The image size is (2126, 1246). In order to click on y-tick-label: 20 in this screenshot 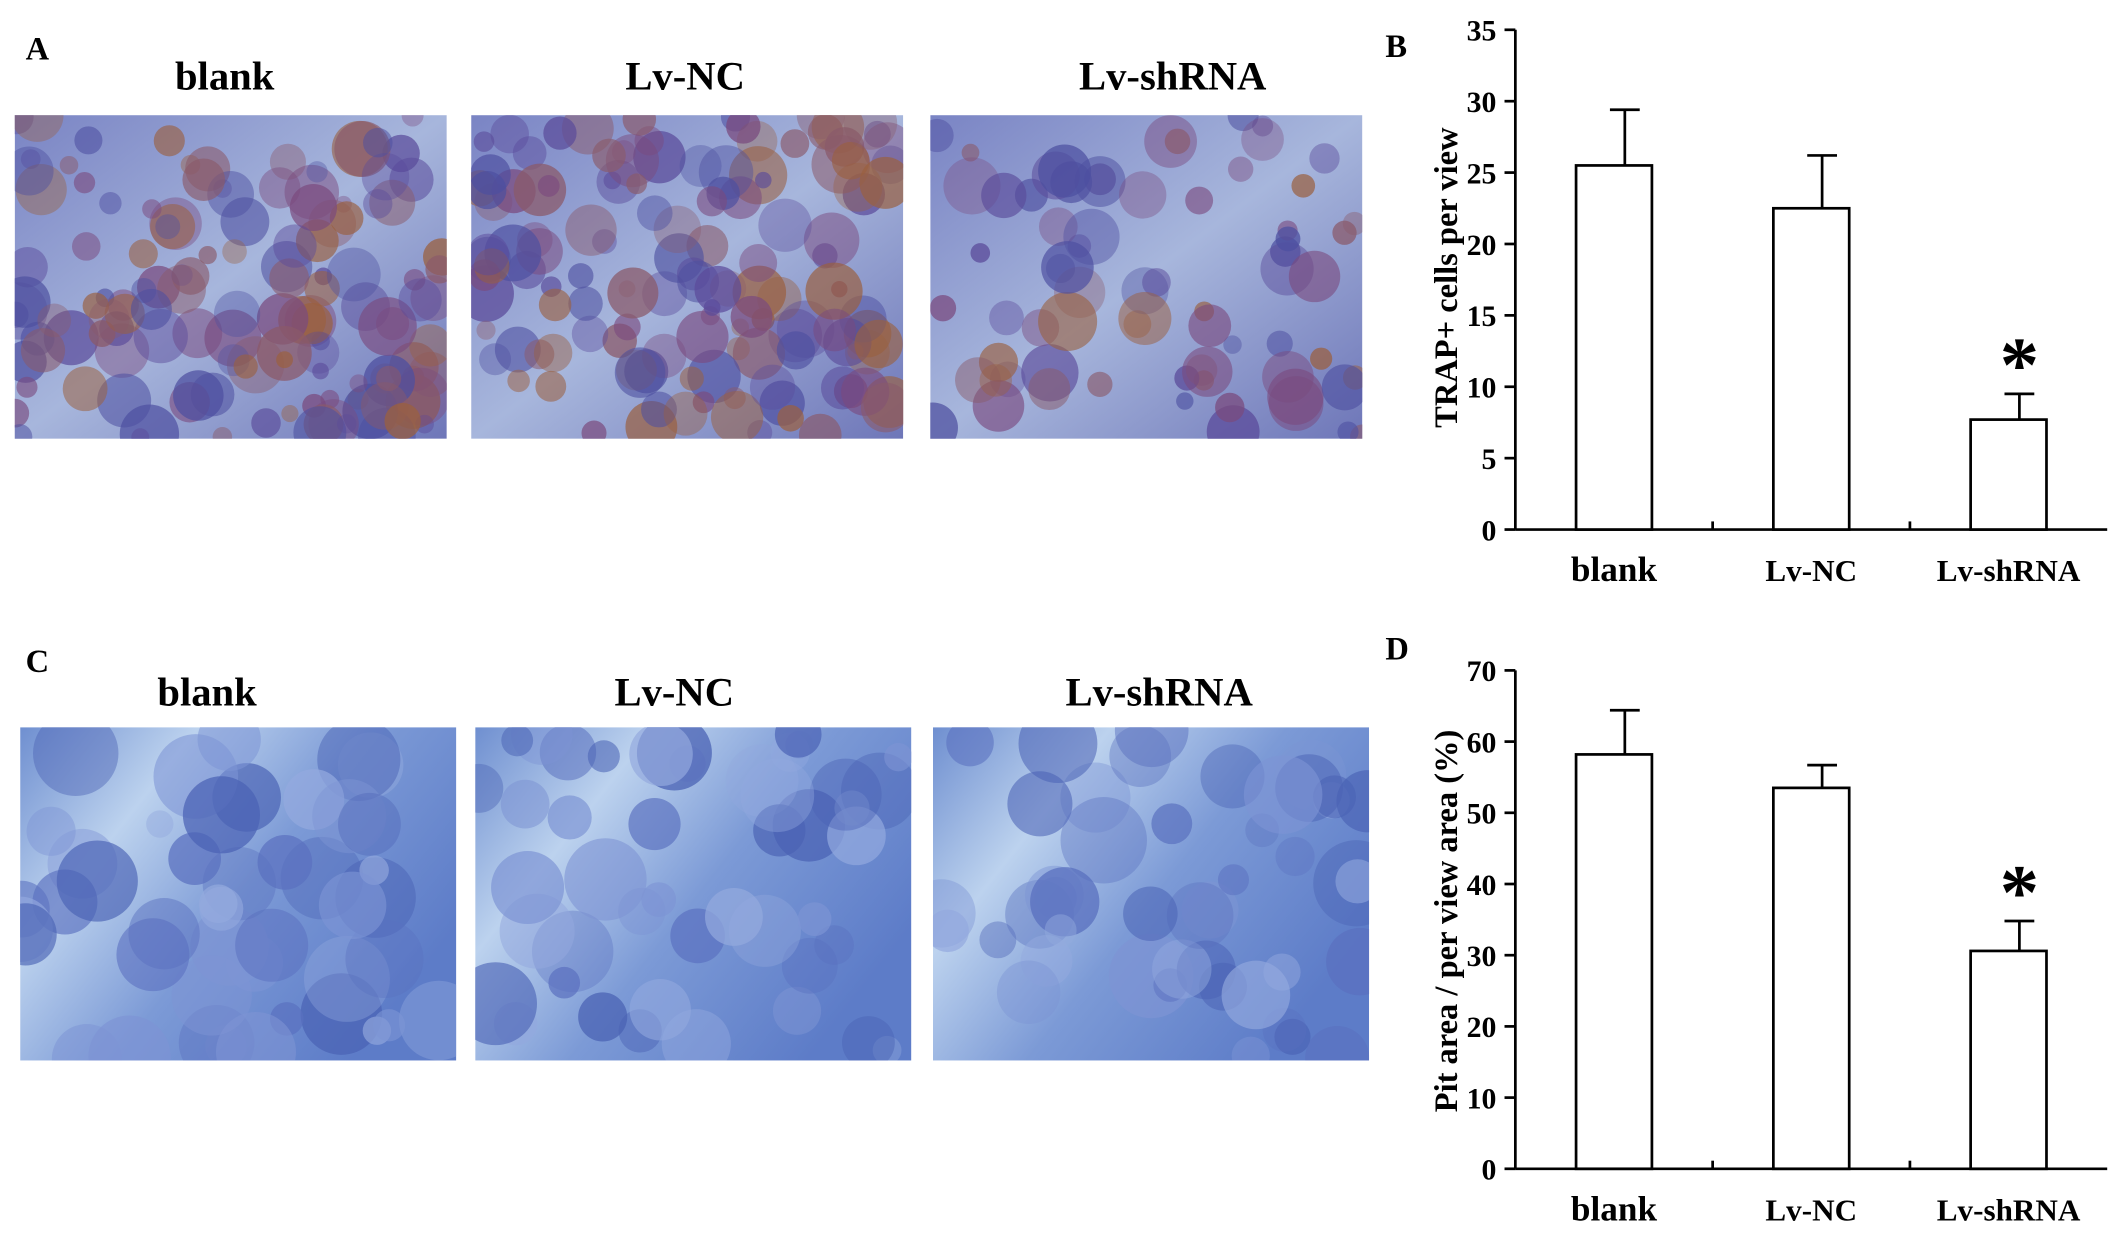, I will do `click(1482, 1027)`.